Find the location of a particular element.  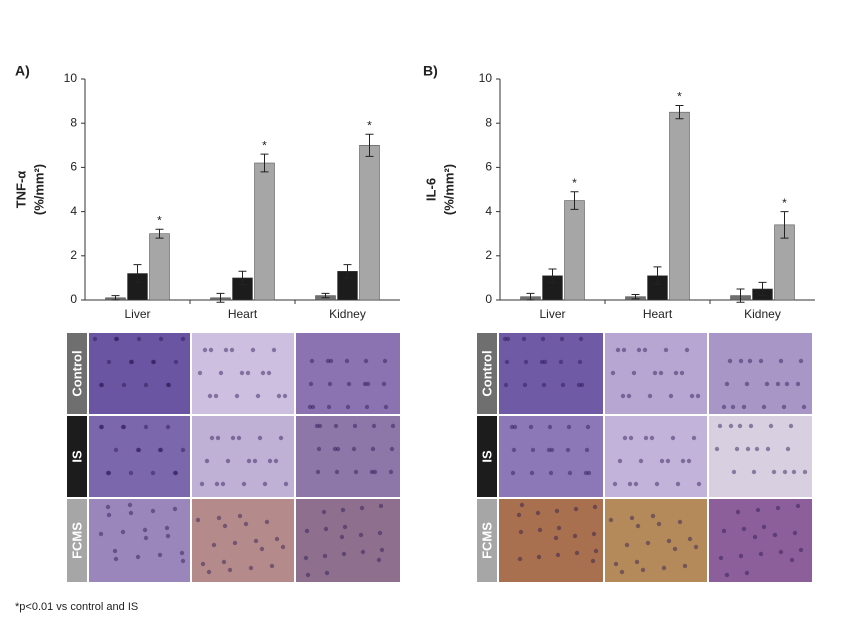

row-label: FCMS is located at coordinates (76, 540).